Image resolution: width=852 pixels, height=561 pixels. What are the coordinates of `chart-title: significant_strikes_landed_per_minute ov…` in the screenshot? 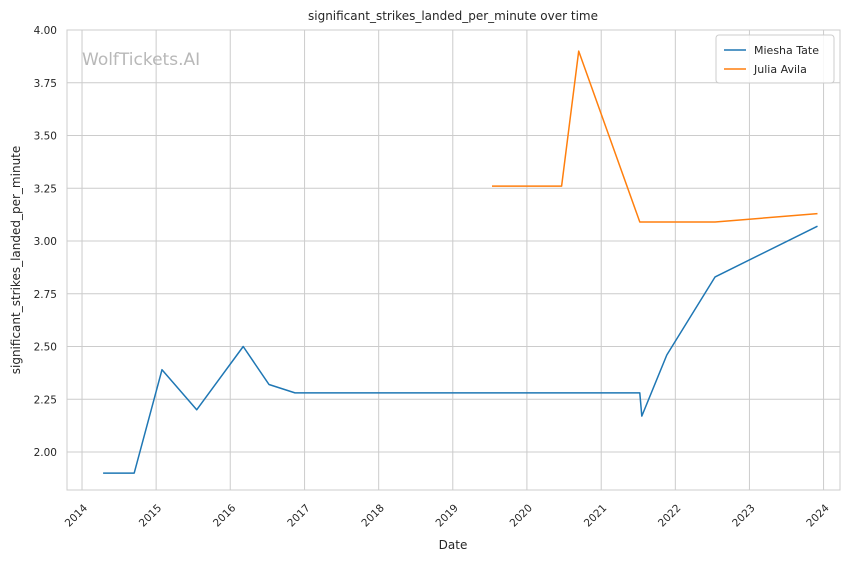 It's located at (453, 16).